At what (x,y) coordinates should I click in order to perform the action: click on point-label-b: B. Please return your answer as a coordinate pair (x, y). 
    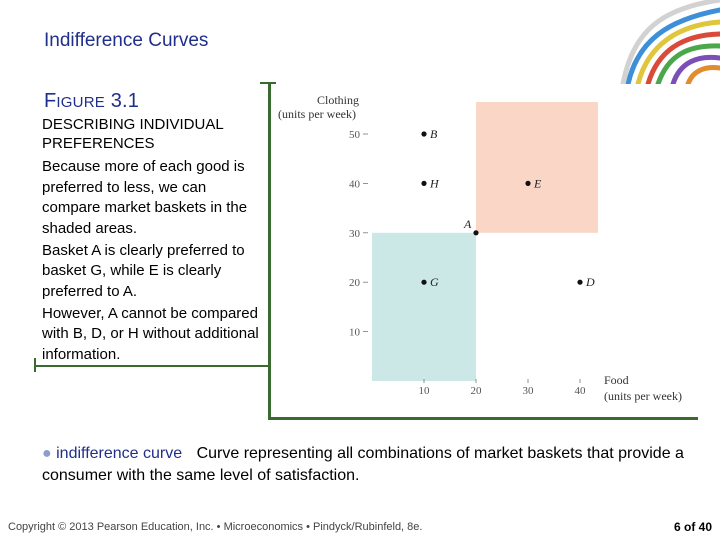
    Looking at the image, I should click on (434, 134).